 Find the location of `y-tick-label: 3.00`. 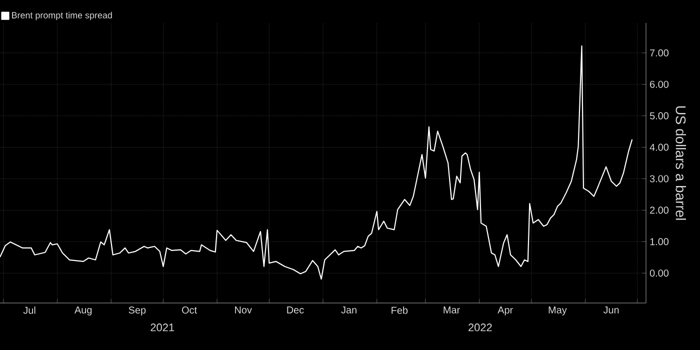

y-tick-label: 3.00 is located at coordinates (659, 178).